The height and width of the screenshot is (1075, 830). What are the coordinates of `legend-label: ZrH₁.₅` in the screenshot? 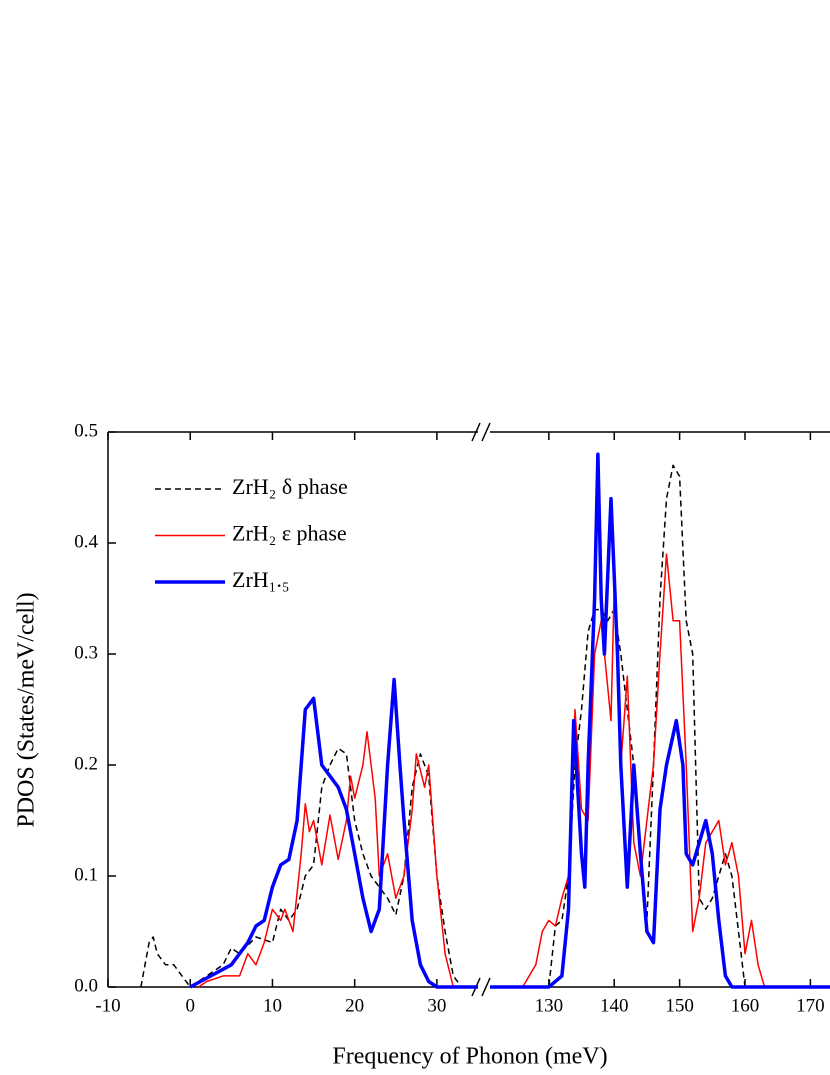 It's located at (261, 579).